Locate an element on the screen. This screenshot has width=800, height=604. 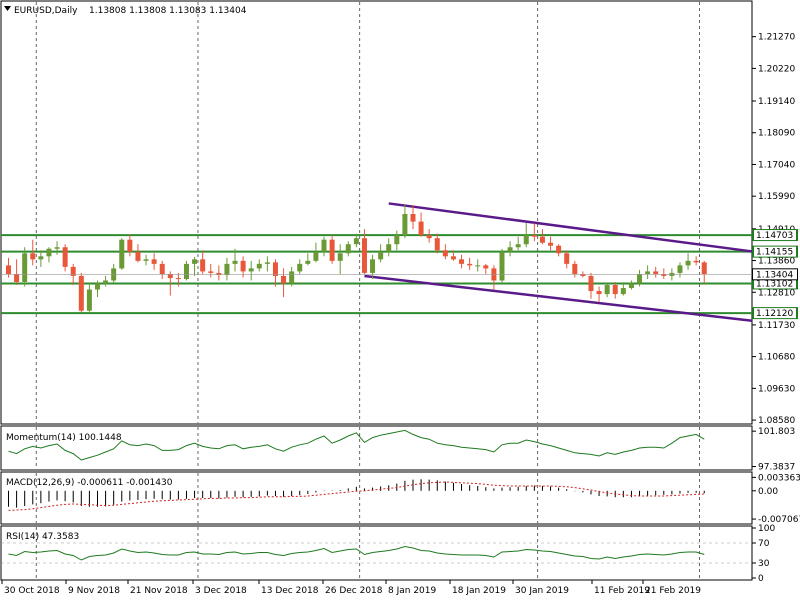
level-label: 1.14155 is located at coordinates (774, 253).